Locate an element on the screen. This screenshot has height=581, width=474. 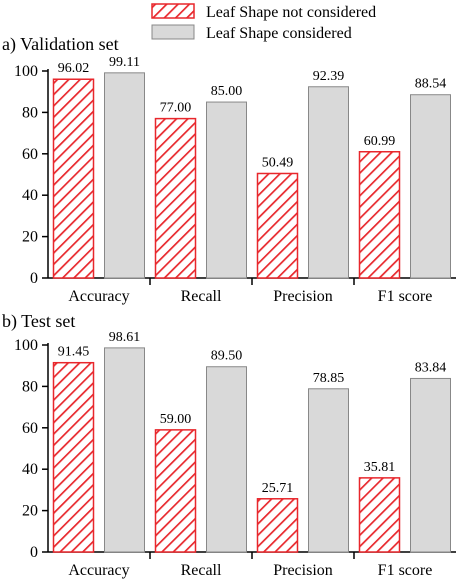
bar-value-label: 92.39 is located at coordinates (329, 76).